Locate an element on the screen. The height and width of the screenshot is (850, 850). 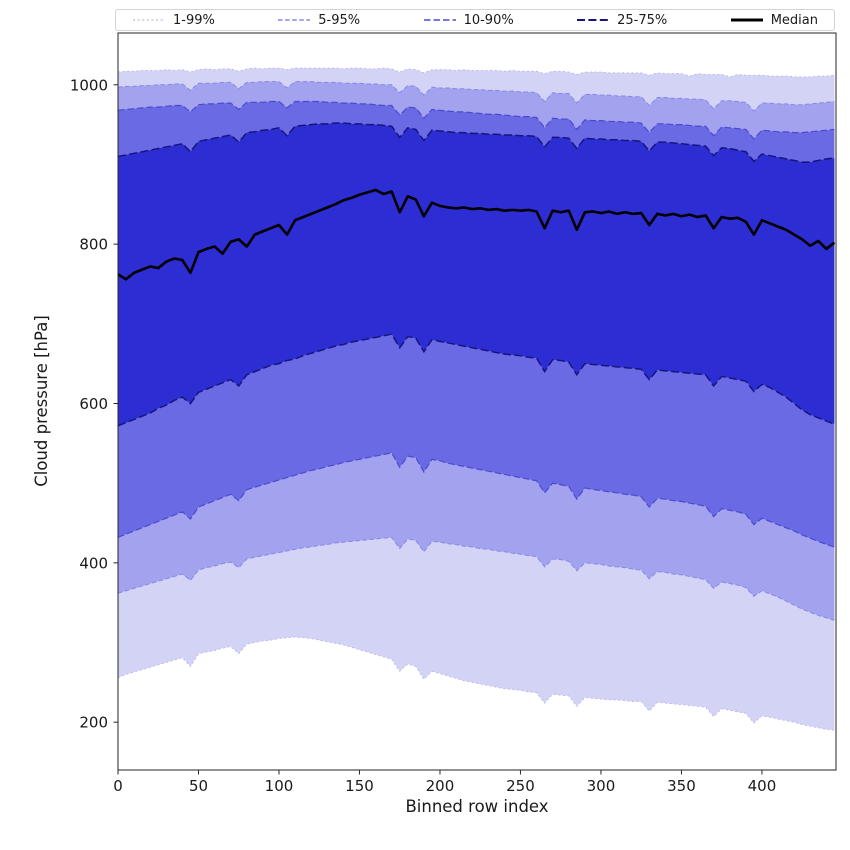
x-tick-label: 200 is located at coordinates (440, 786).